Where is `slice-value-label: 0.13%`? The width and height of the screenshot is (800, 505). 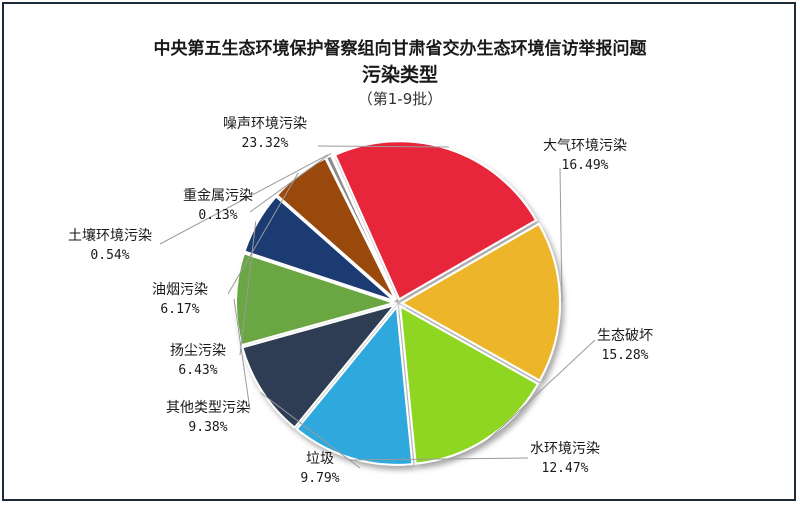
slice-value-label: 0.13% is located at coordinates (217, 215).